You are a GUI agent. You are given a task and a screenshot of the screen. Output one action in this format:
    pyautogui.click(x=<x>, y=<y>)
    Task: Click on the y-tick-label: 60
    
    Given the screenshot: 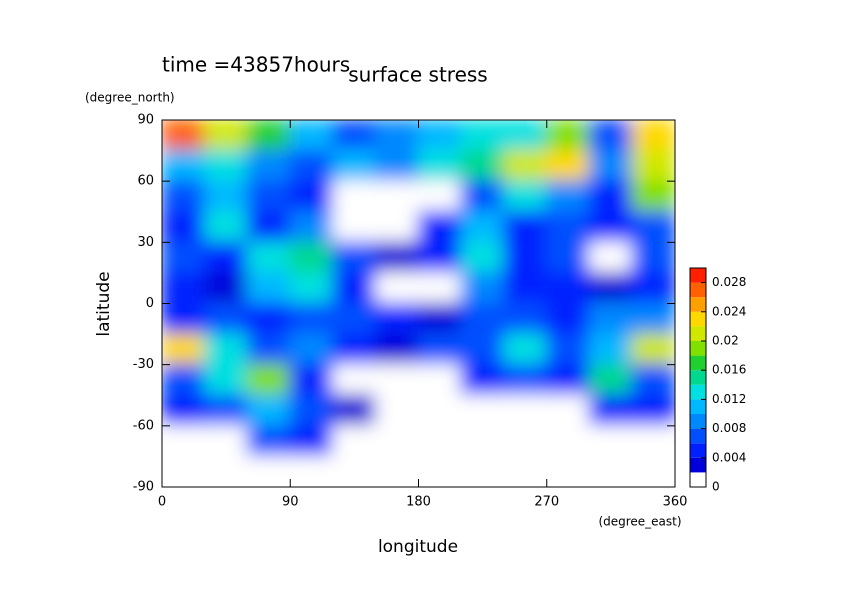 What is the action you would take?
    pyautogui.click(x=145, y=181)
    